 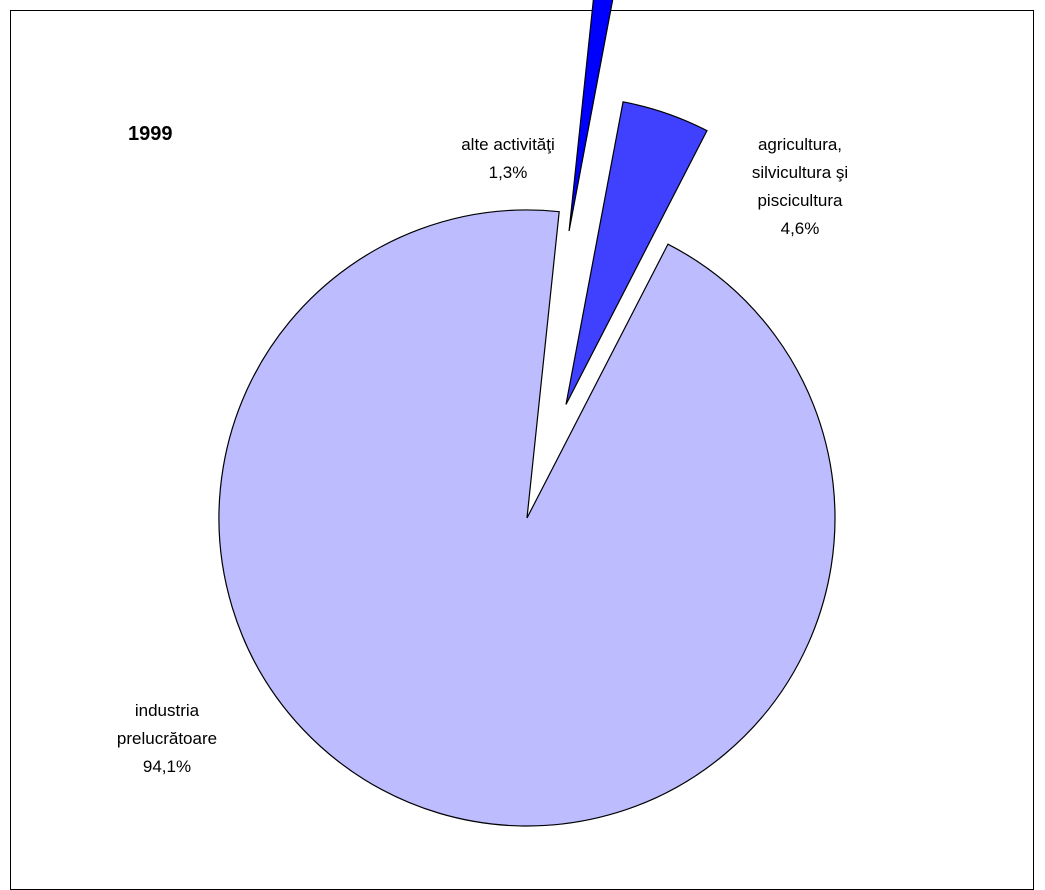 I want to click on slice-label-industria-line2: prelucrătoare, so click(x=167, y=738).